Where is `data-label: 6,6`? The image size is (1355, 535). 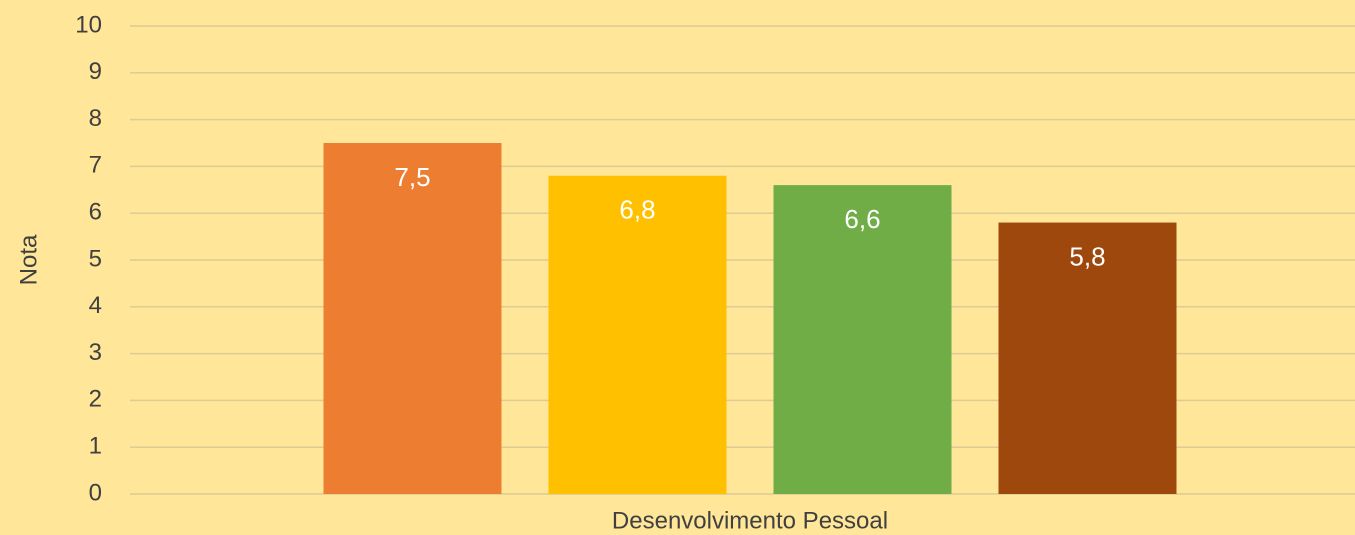
data-label: 6,6 is located at coordinates (862, 219).